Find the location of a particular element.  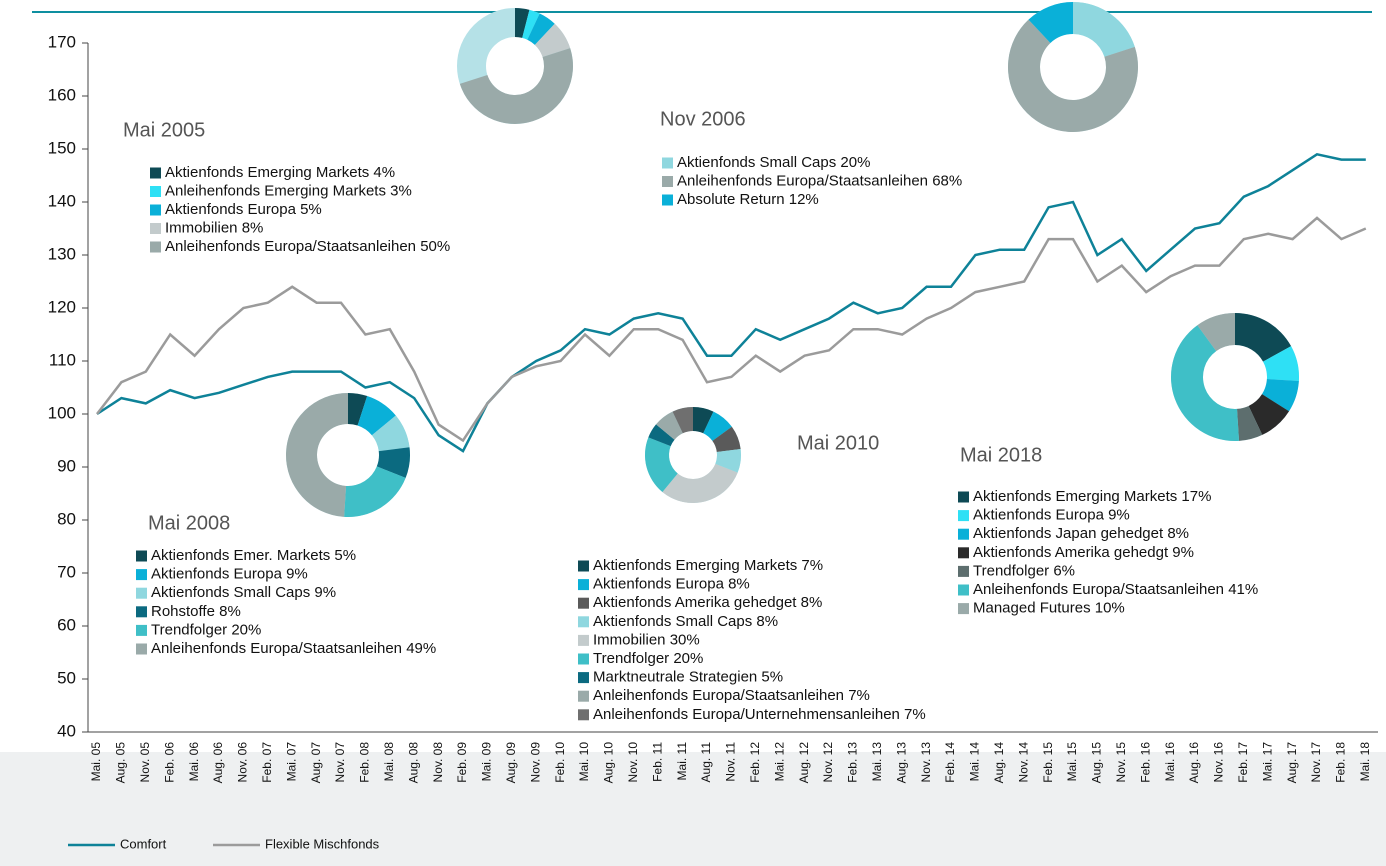

legend-item: Anleihenfonds Europa/Staatsanleihen 7% is located at coordinates (731, 695).